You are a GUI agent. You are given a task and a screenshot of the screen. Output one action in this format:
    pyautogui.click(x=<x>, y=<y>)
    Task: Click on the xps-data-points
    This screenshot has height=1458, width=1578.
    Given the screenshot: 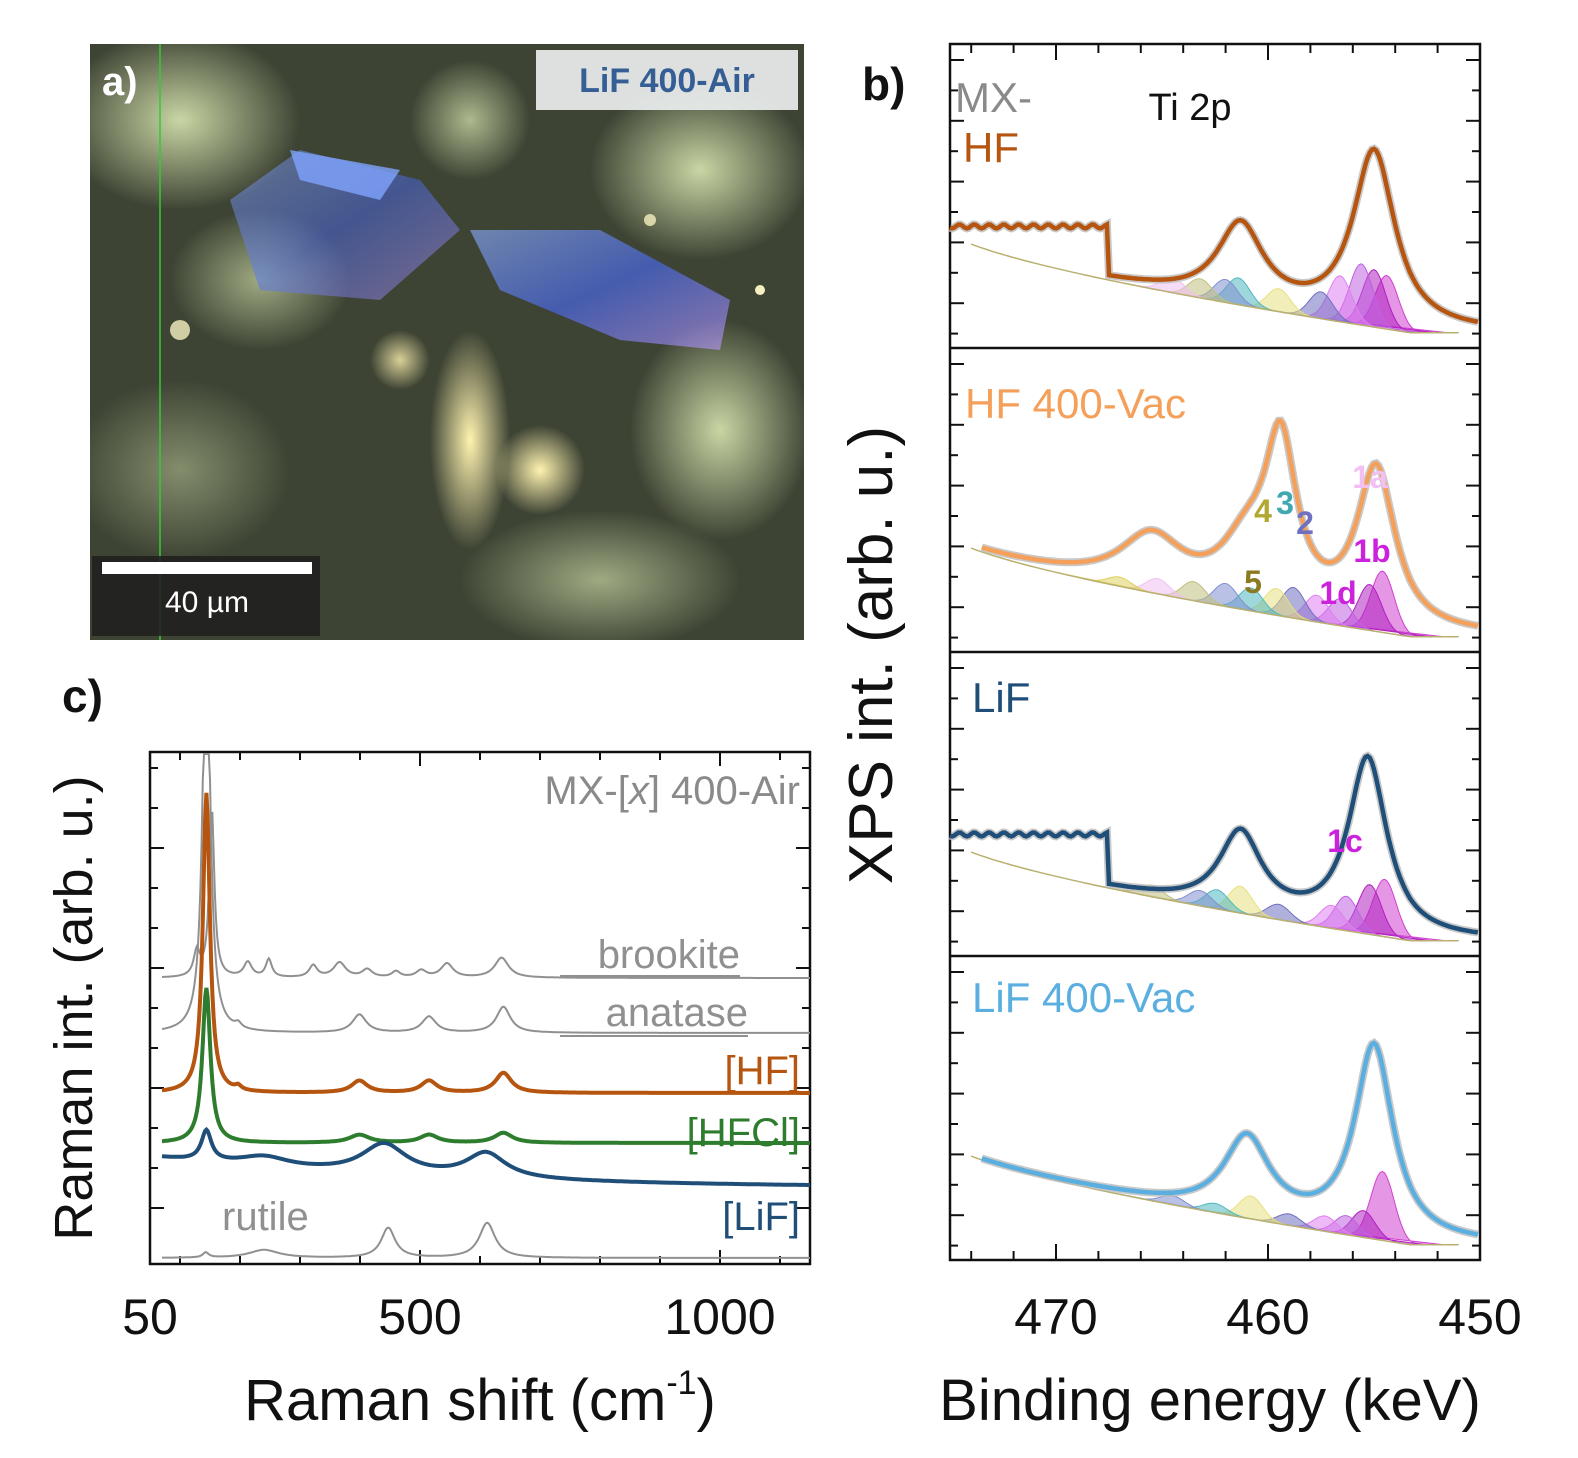 What is the action you would take?
    pyautogui.click(x=1229, y=1138)
    